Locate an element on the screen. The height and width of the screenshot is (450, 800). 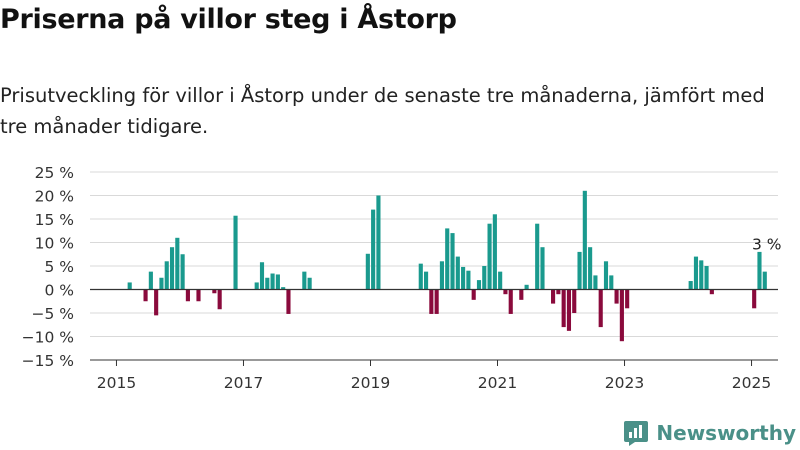
value-annotation: 3 % is located at coordinates (767, 244).